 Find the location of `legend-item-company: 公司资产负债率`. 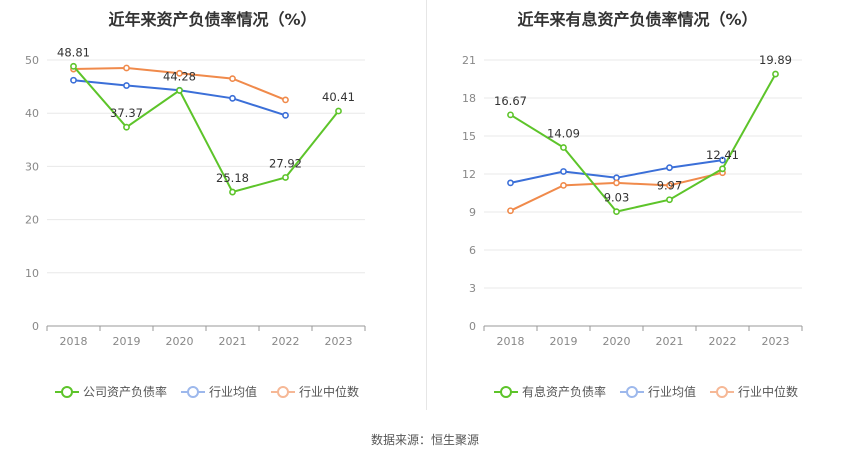

legend-item-company: 公司资产负债率 is located at coordinates (111, 391).